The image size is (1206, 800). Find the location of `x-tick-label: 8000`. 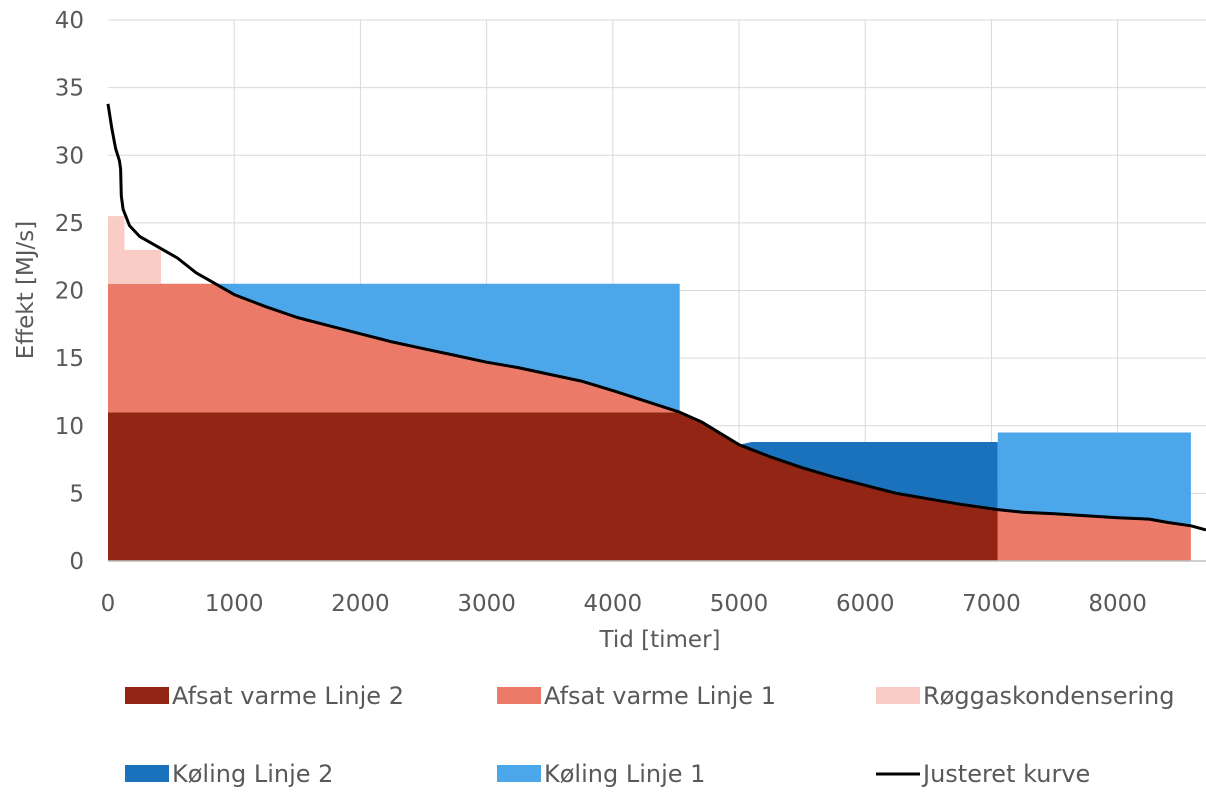

x-tick-label: 8000 is located at coordinates (1117, 604).